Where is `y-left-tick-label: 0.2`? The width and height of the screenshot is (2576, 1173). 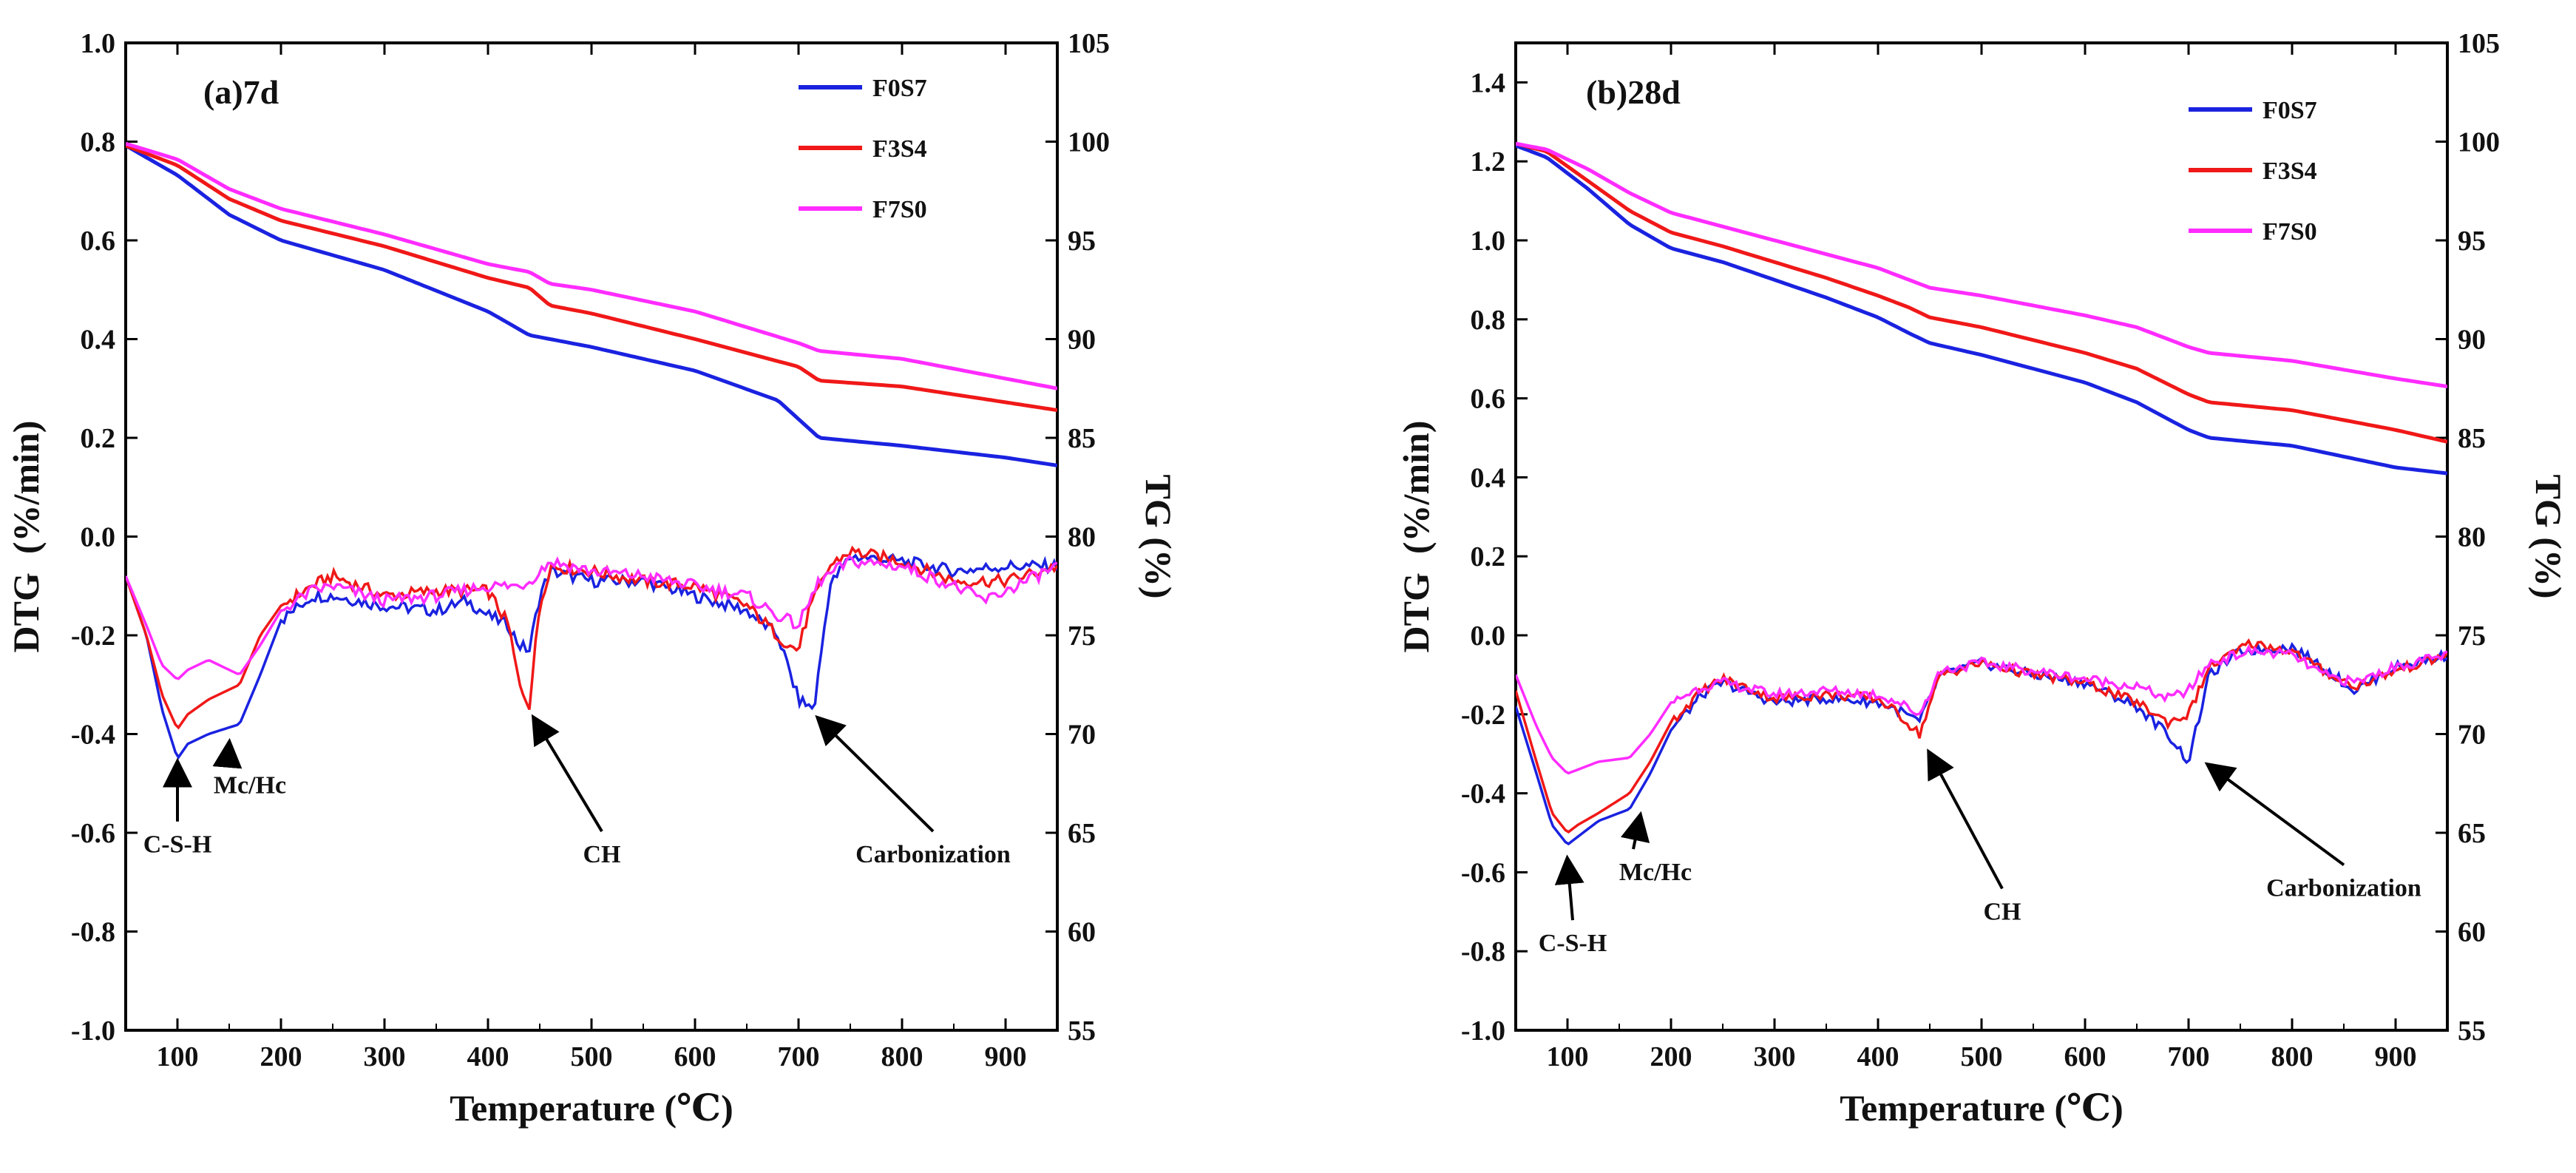 y-left-tick-label: 0.2 is located at coordinates (98, 439).